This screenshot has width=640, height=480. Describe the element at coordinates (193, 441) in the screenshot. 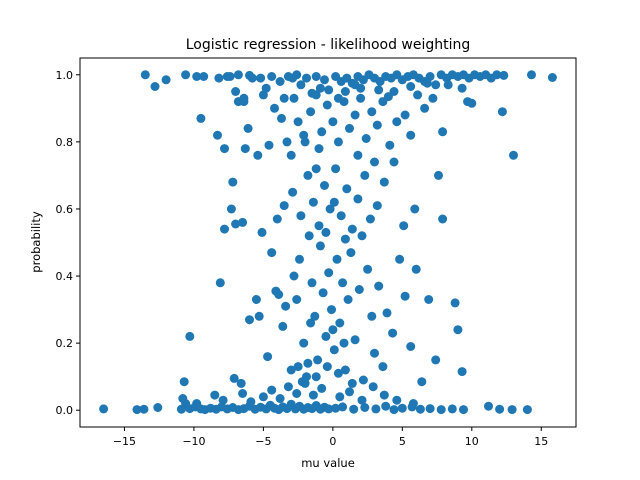

I see `x-tick-label: −10` at that location.